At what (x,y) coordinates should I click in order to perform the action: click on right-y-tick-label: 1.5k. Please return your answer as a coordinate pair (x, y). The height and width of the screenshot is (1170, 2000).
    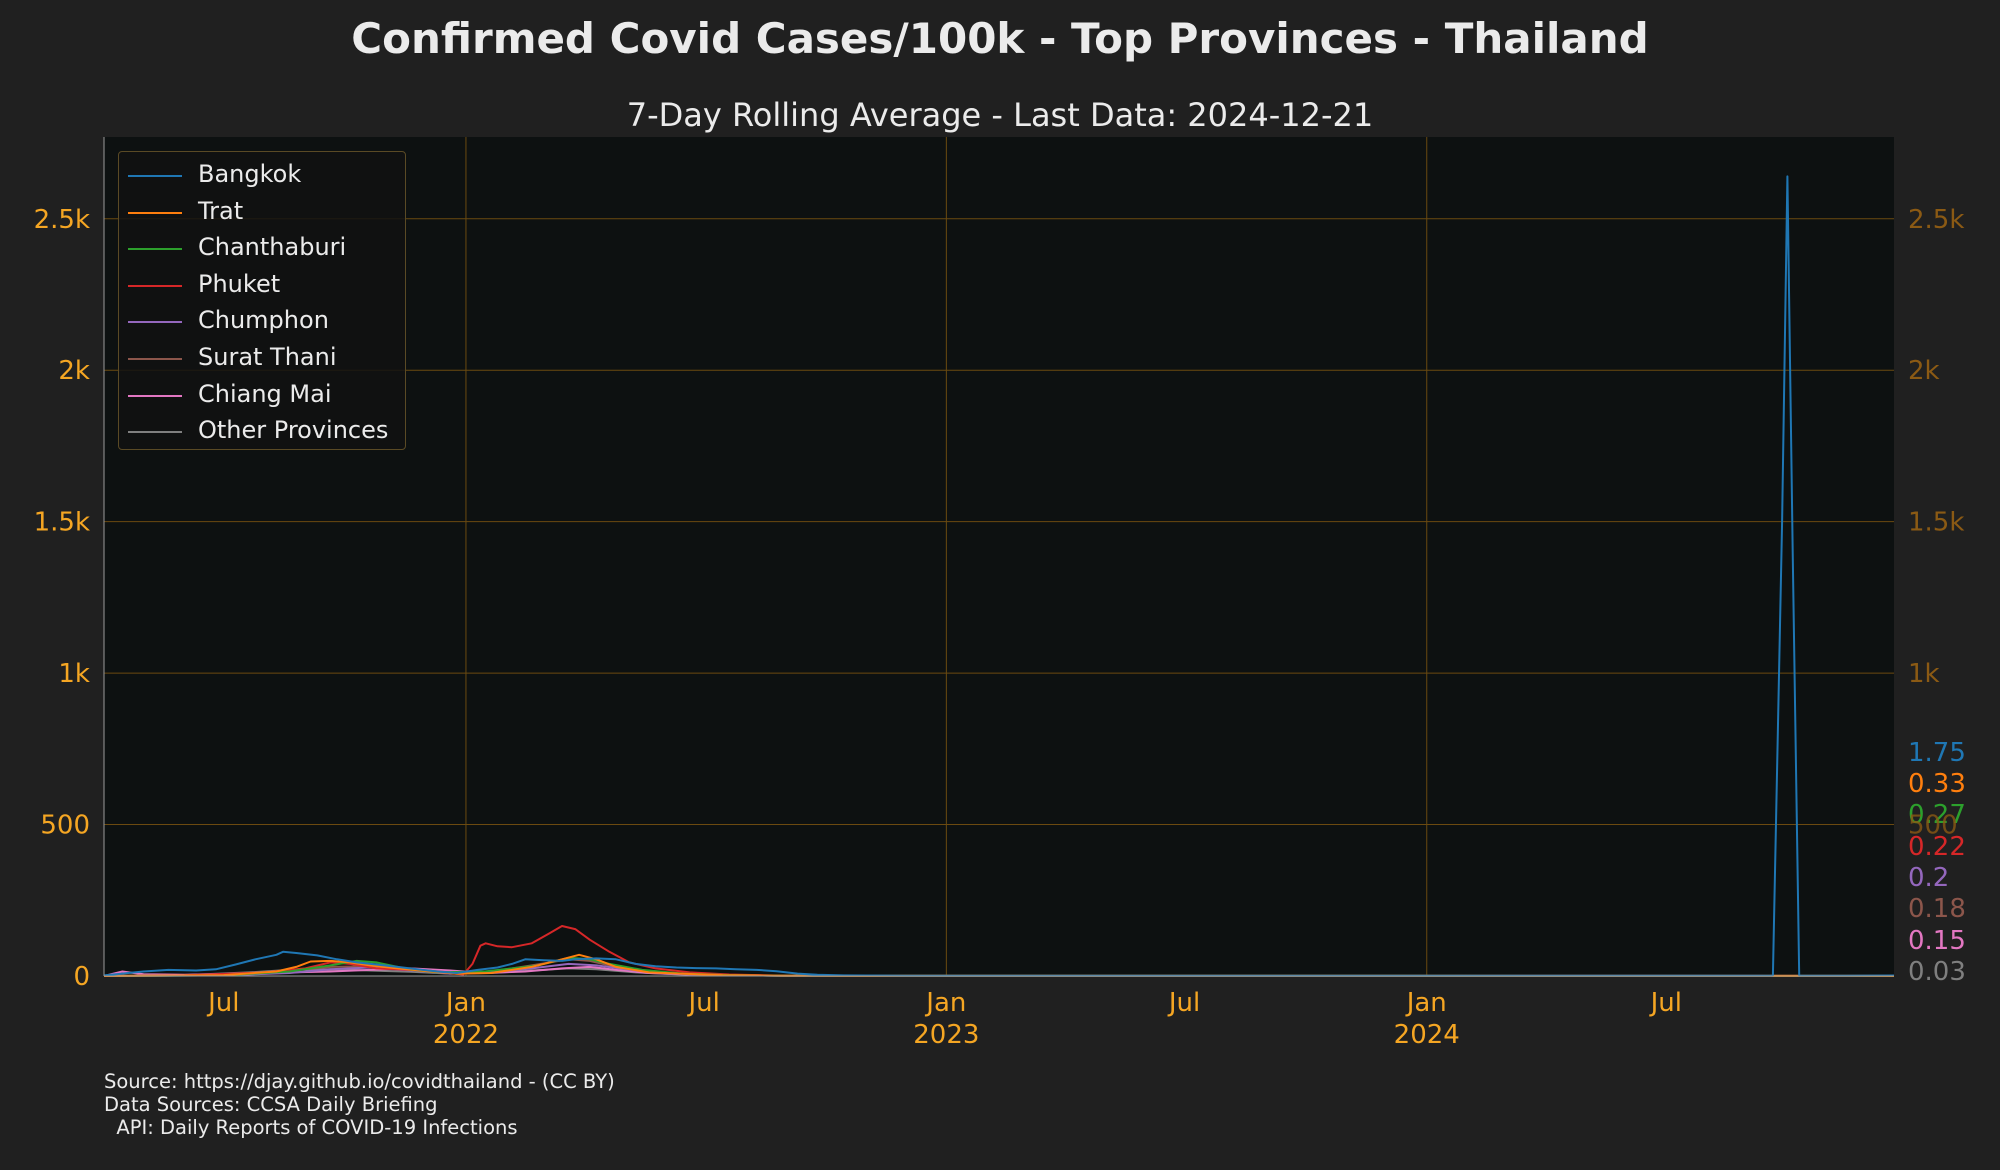
    Looking at the image, I should click on (1936, 523).